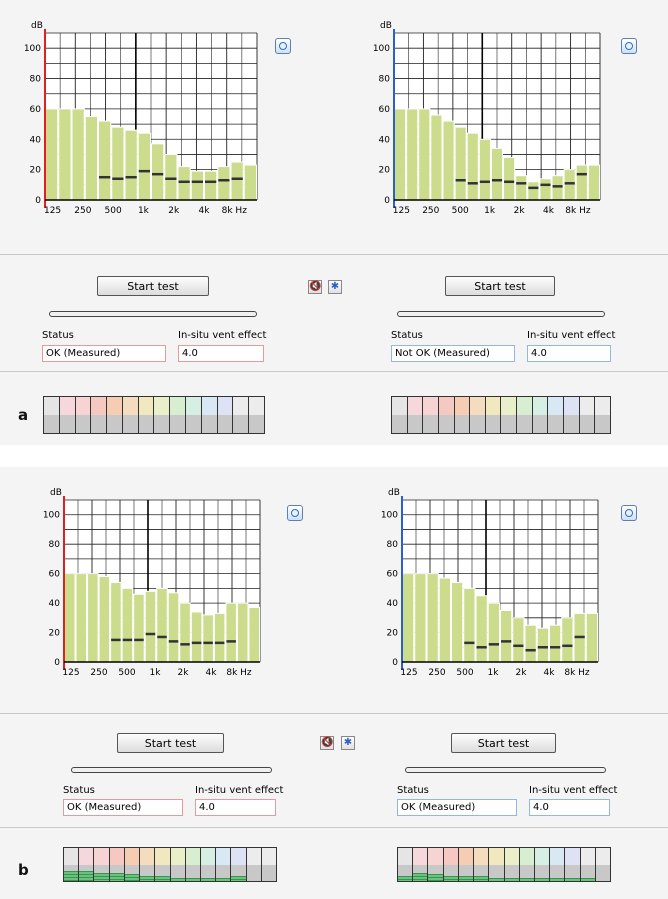  I want to click on left-vent-field: 4.0, so click(221, 353).